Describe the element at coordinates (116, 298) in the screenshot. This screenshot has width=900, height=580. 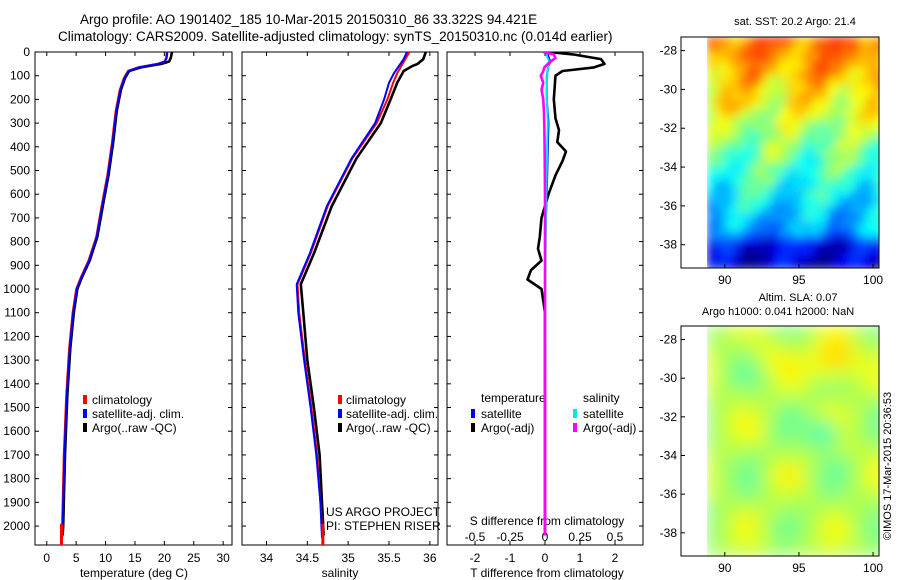
I see `temperature-series` at that location.